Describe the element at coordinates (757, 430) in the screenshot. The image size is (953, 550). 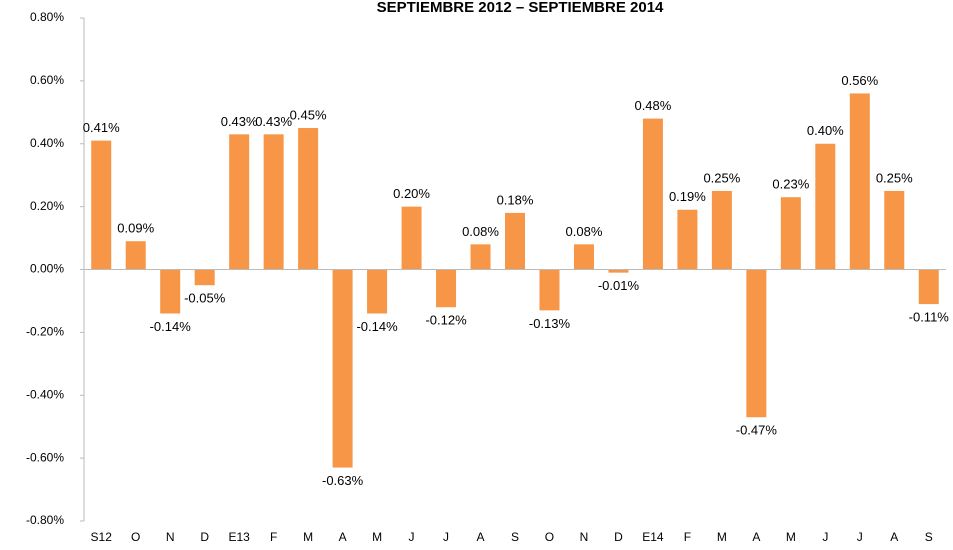
I see `data-label: -0.47%` at that location.